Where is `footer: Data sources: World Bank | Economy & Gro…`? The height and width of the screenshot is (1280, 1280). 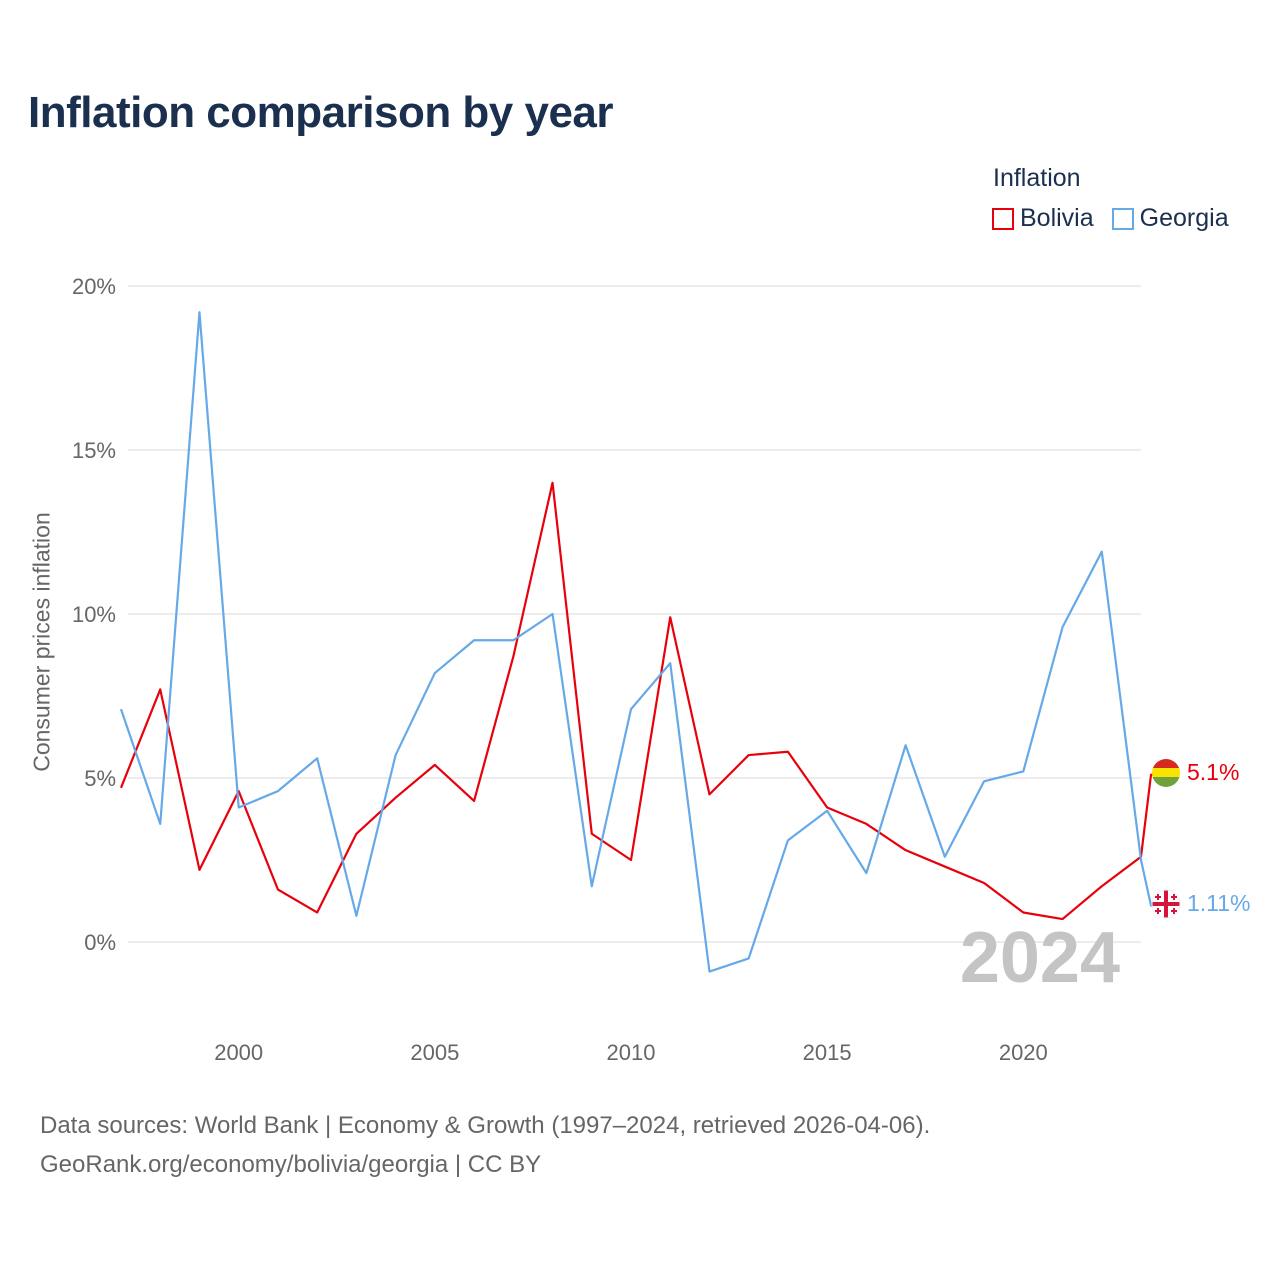 footer: Data sources: World Bank | Economy & Gro… is located at coordinates (485, 1145).